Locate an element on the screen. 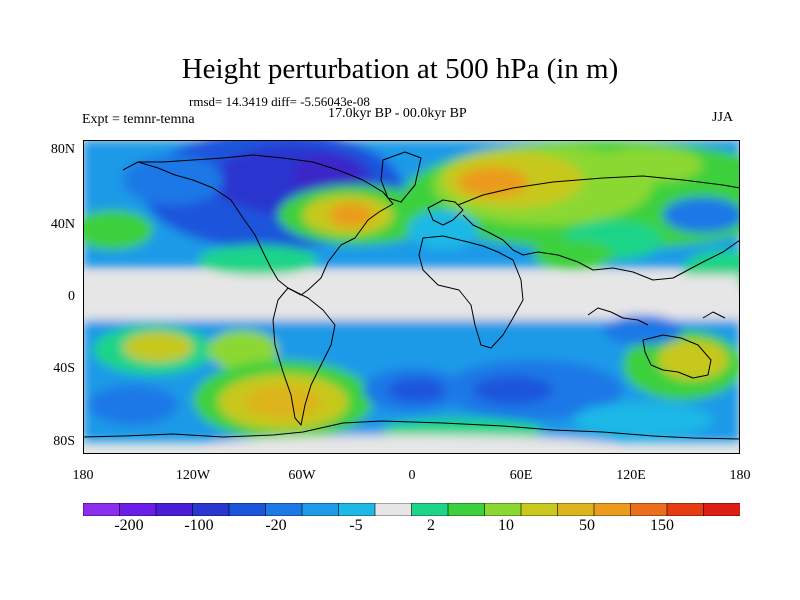  colorbar-label: 2 is located at coordinates (431, 525).